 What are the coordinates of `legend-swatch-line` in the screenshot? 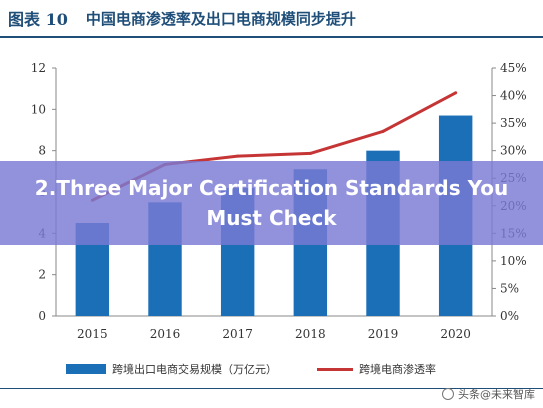 It's located at (335, 369).